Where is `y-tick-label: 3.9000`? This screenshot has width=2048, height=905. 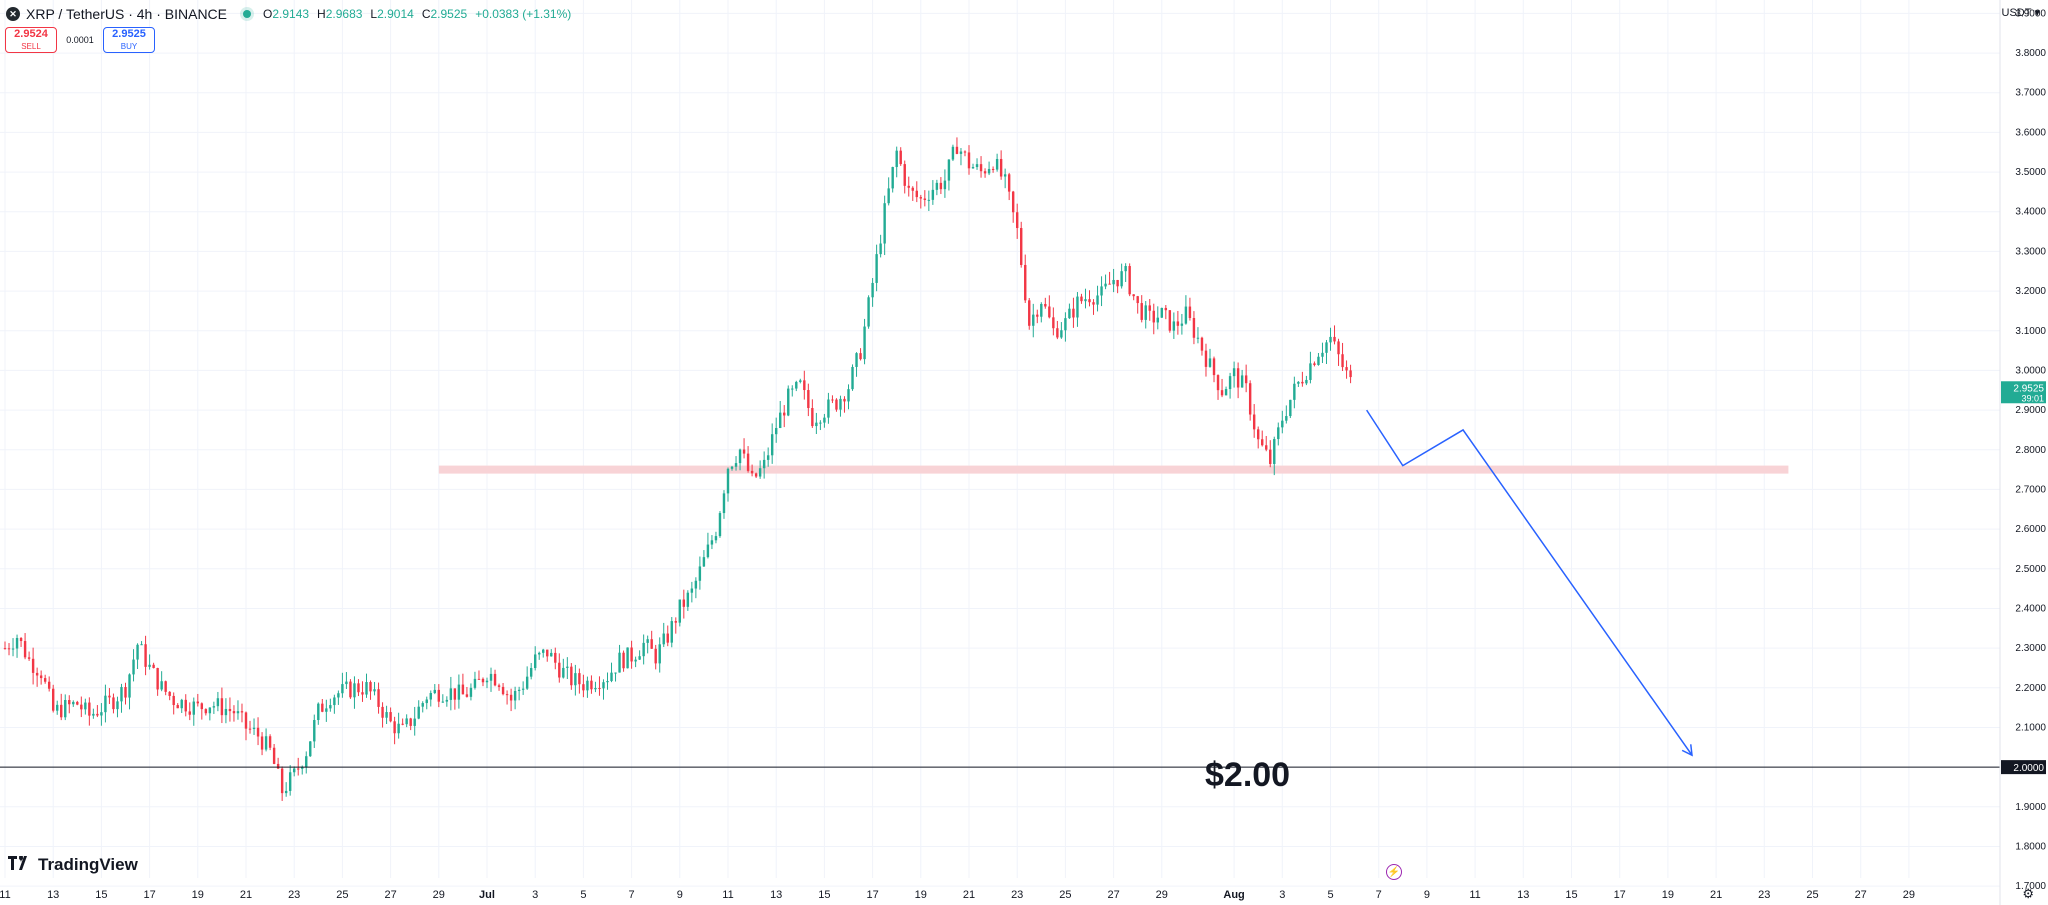 y-tick-label: 3.9000 is located at coordinates (2030, 13).